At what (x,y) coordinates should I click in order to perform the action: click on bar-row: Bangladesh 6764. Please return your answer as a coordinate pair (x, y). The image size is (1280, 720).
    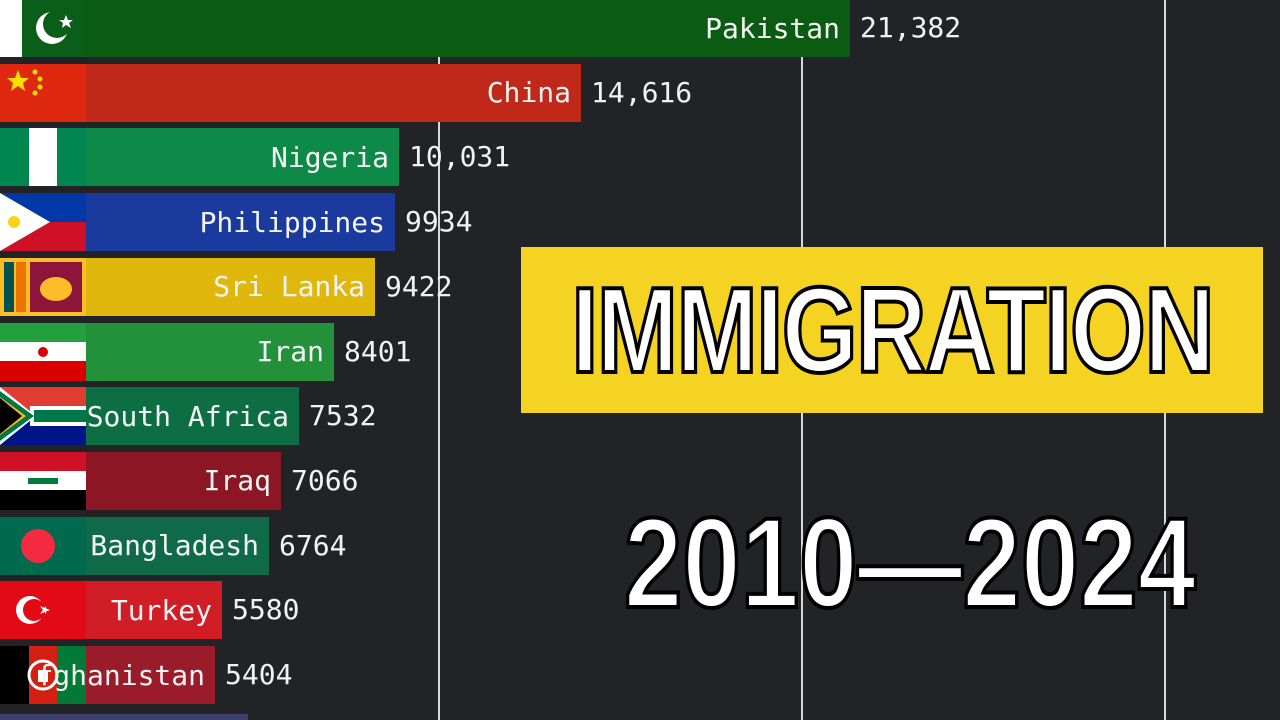
    Looking at the image, I should click on (640, 545).